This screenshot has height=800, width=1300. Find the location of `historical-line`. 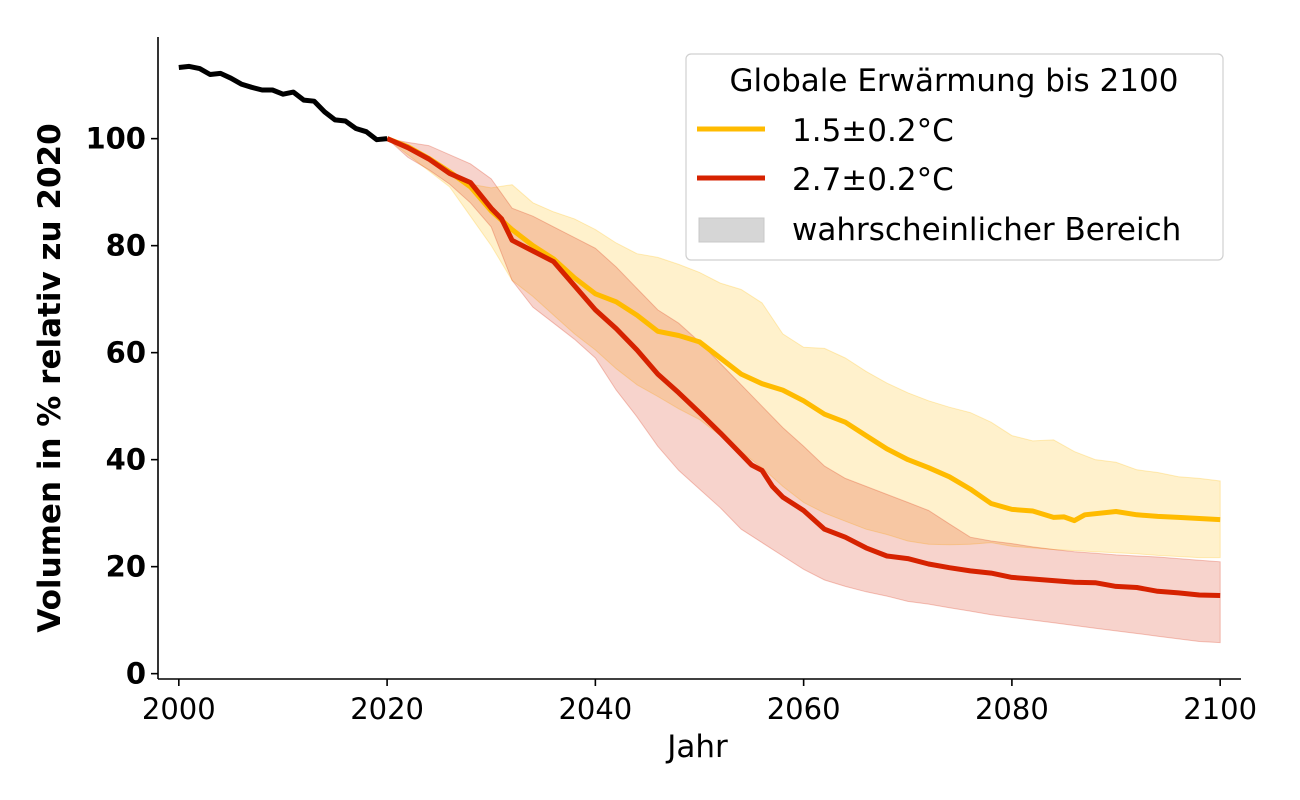

historical-line is located at coordinates (283, 103).